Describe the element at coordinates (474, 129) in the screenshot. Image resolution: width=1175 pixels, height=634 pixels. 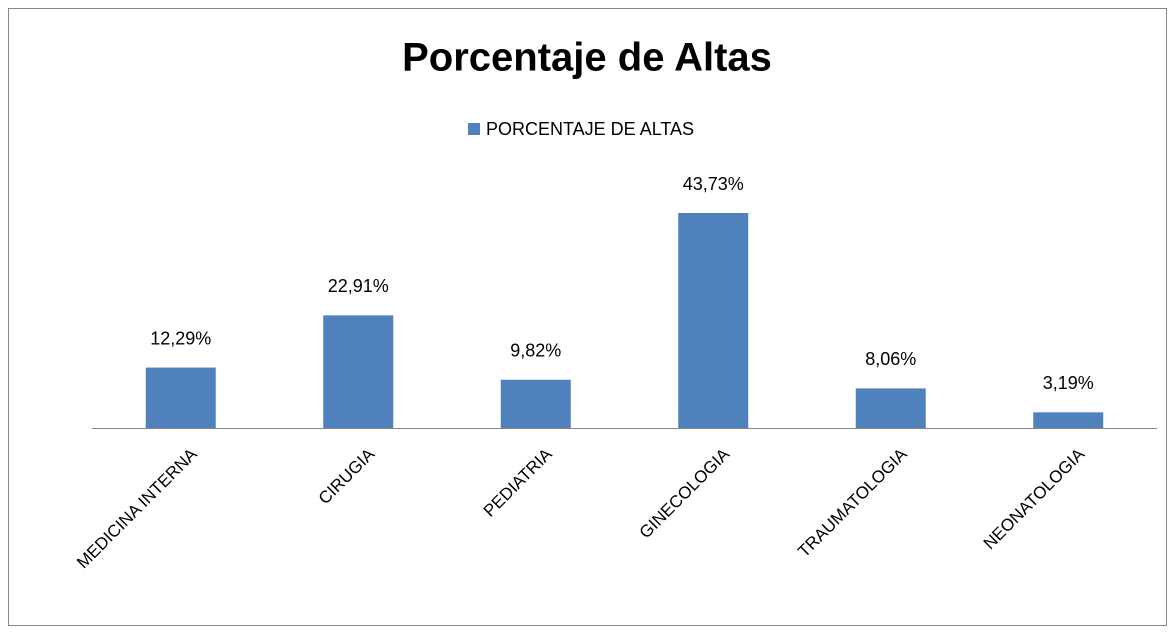
I see `legend-swatch` at that location.